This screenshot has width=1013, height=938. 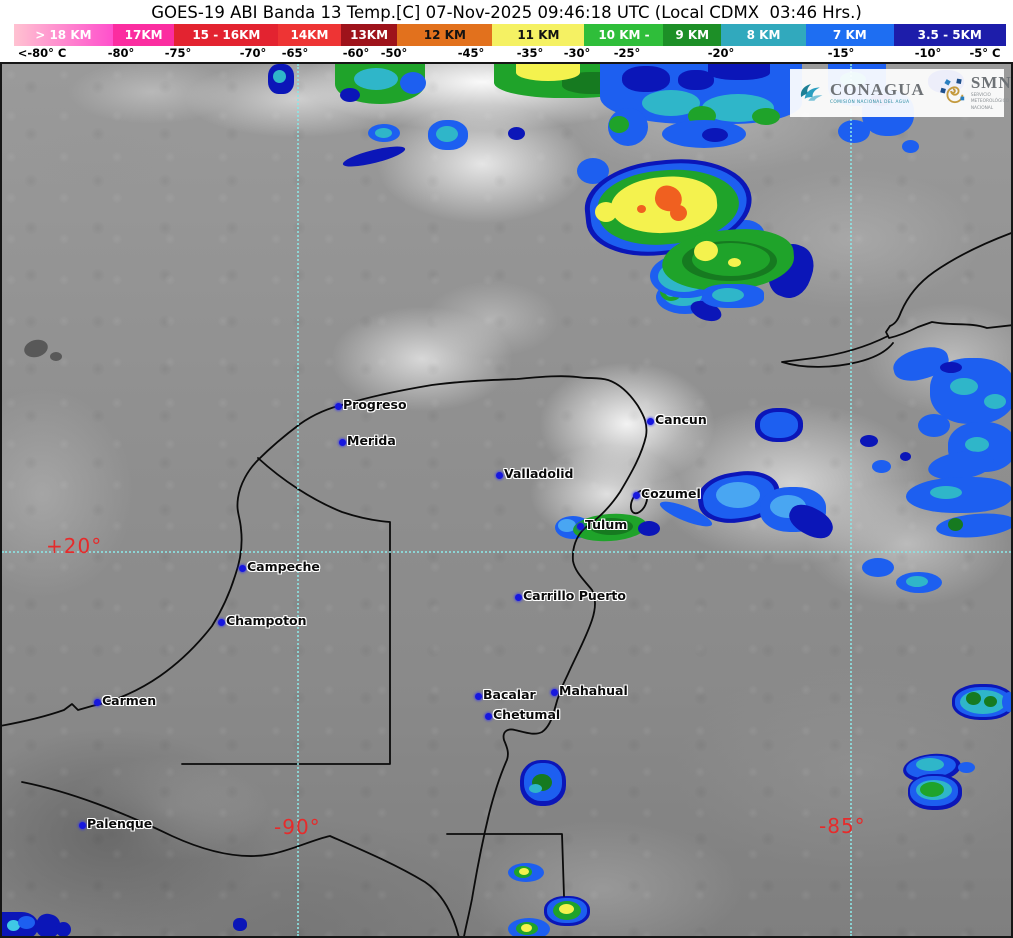 What do you see at coordinates (627, 53) in the screenshot?
I see `temp-tick: -25°` at bounding box center [627, 53].